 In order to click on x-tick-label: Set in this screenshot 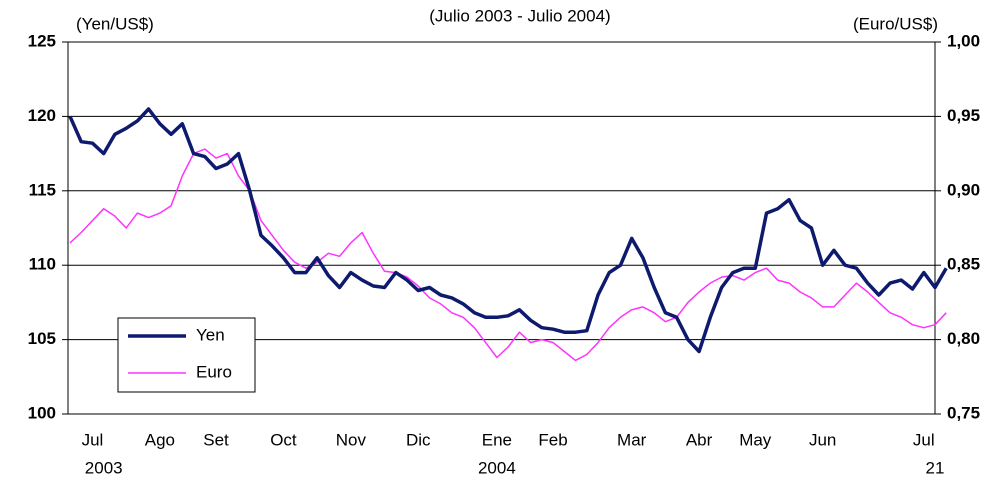, I will do `click(216, 439)`.